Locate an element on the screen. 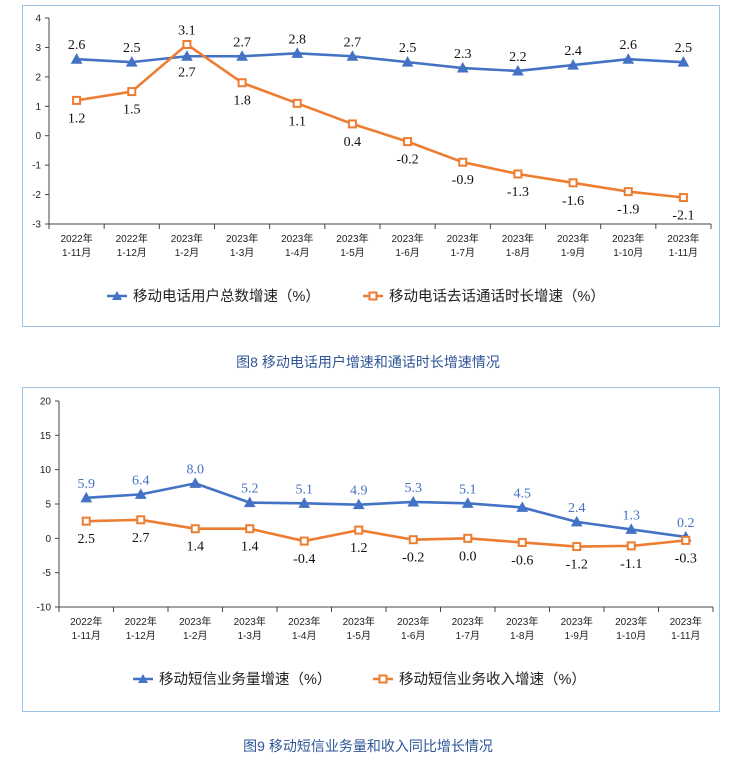 The width and height of the screenshot is (736, 767). x-tick-label-period: 1-3月 is located at coordinates (250, 636).